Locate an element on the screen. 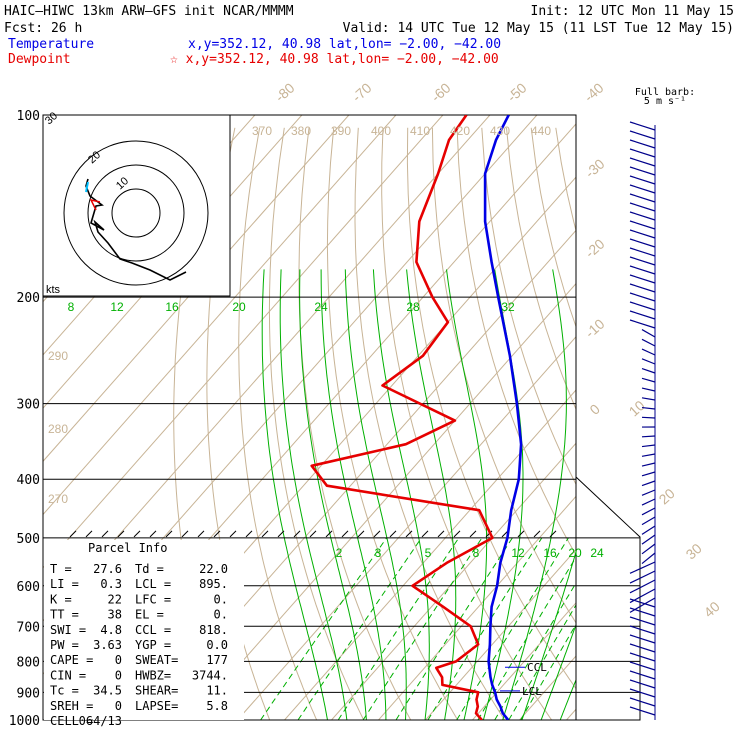 This screenshot has height=740, width=740. pressure-tick-label: 400 is located at coordinates (28, 480).